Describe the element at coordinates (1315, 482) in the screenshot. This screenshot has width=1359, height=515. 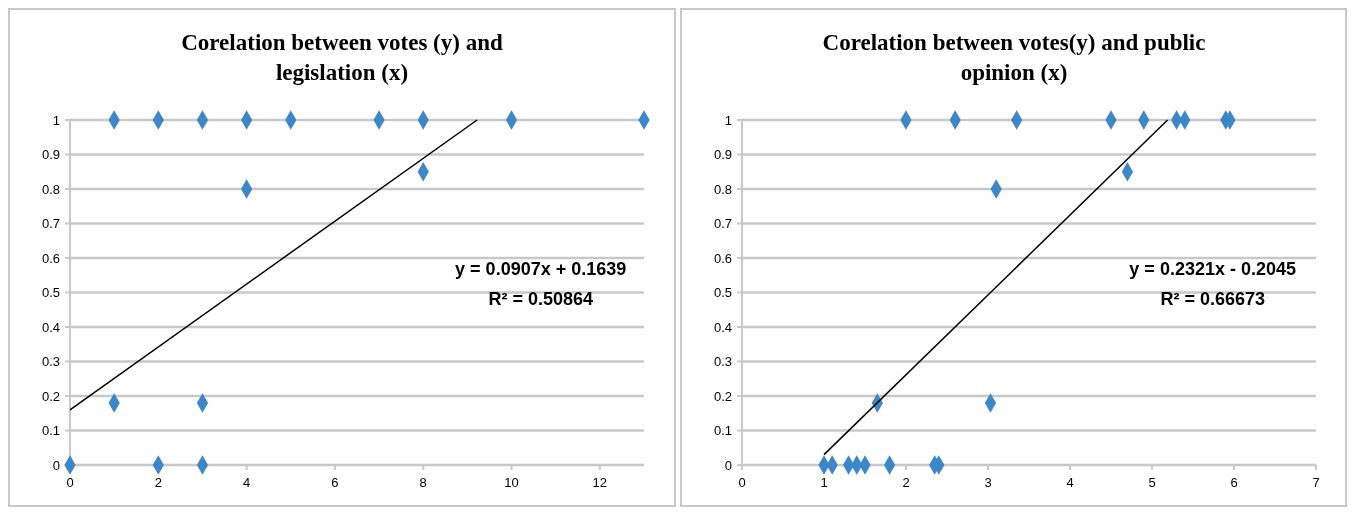
I see `x-tick-label: 7` at that location.